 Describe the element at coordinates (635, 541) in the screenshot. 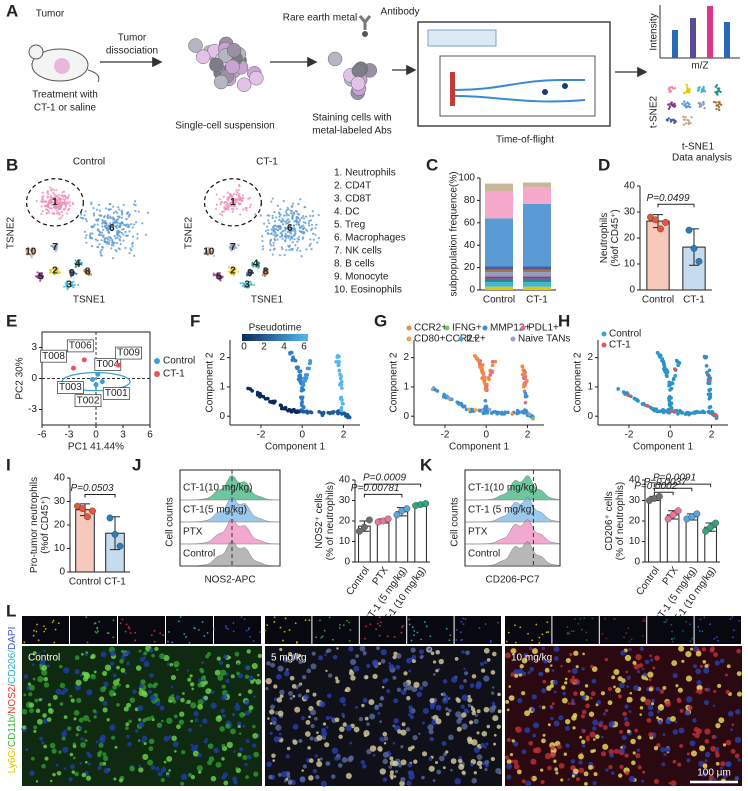

I see `y-tick-label: 10` at that location.